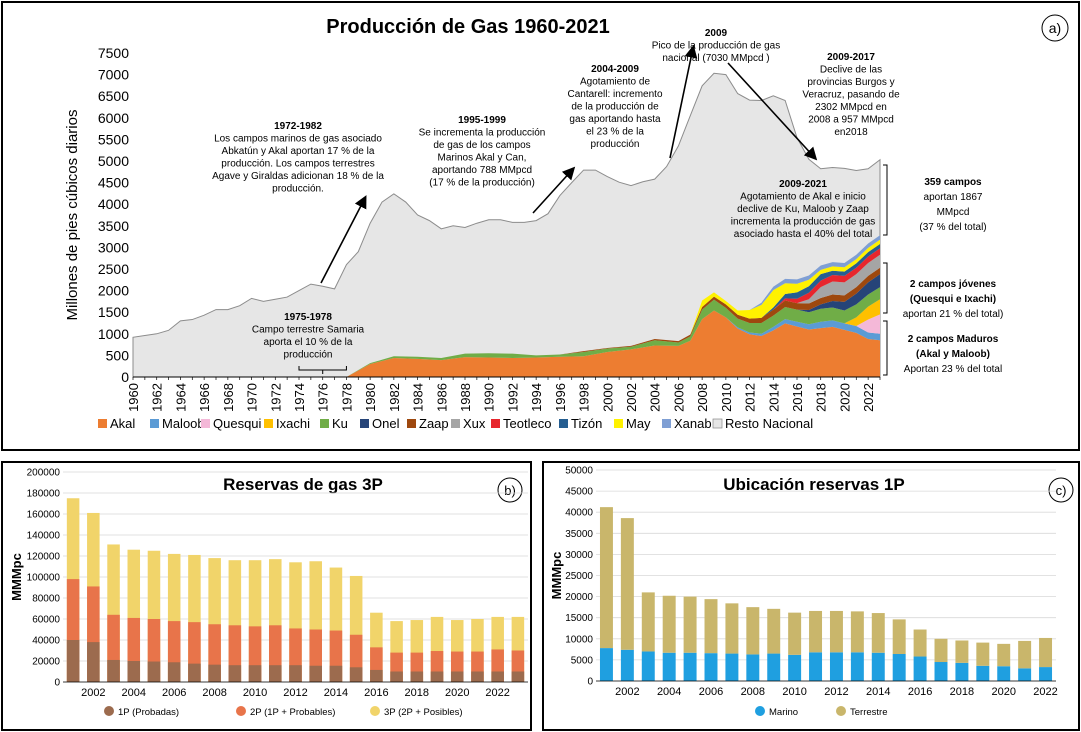 This screenshot has height=732, width=1081. What do you see at coordinates (237, 423) in the screenshot?
I see `legend-label: Quesqui` at bounding box center [237, 423].